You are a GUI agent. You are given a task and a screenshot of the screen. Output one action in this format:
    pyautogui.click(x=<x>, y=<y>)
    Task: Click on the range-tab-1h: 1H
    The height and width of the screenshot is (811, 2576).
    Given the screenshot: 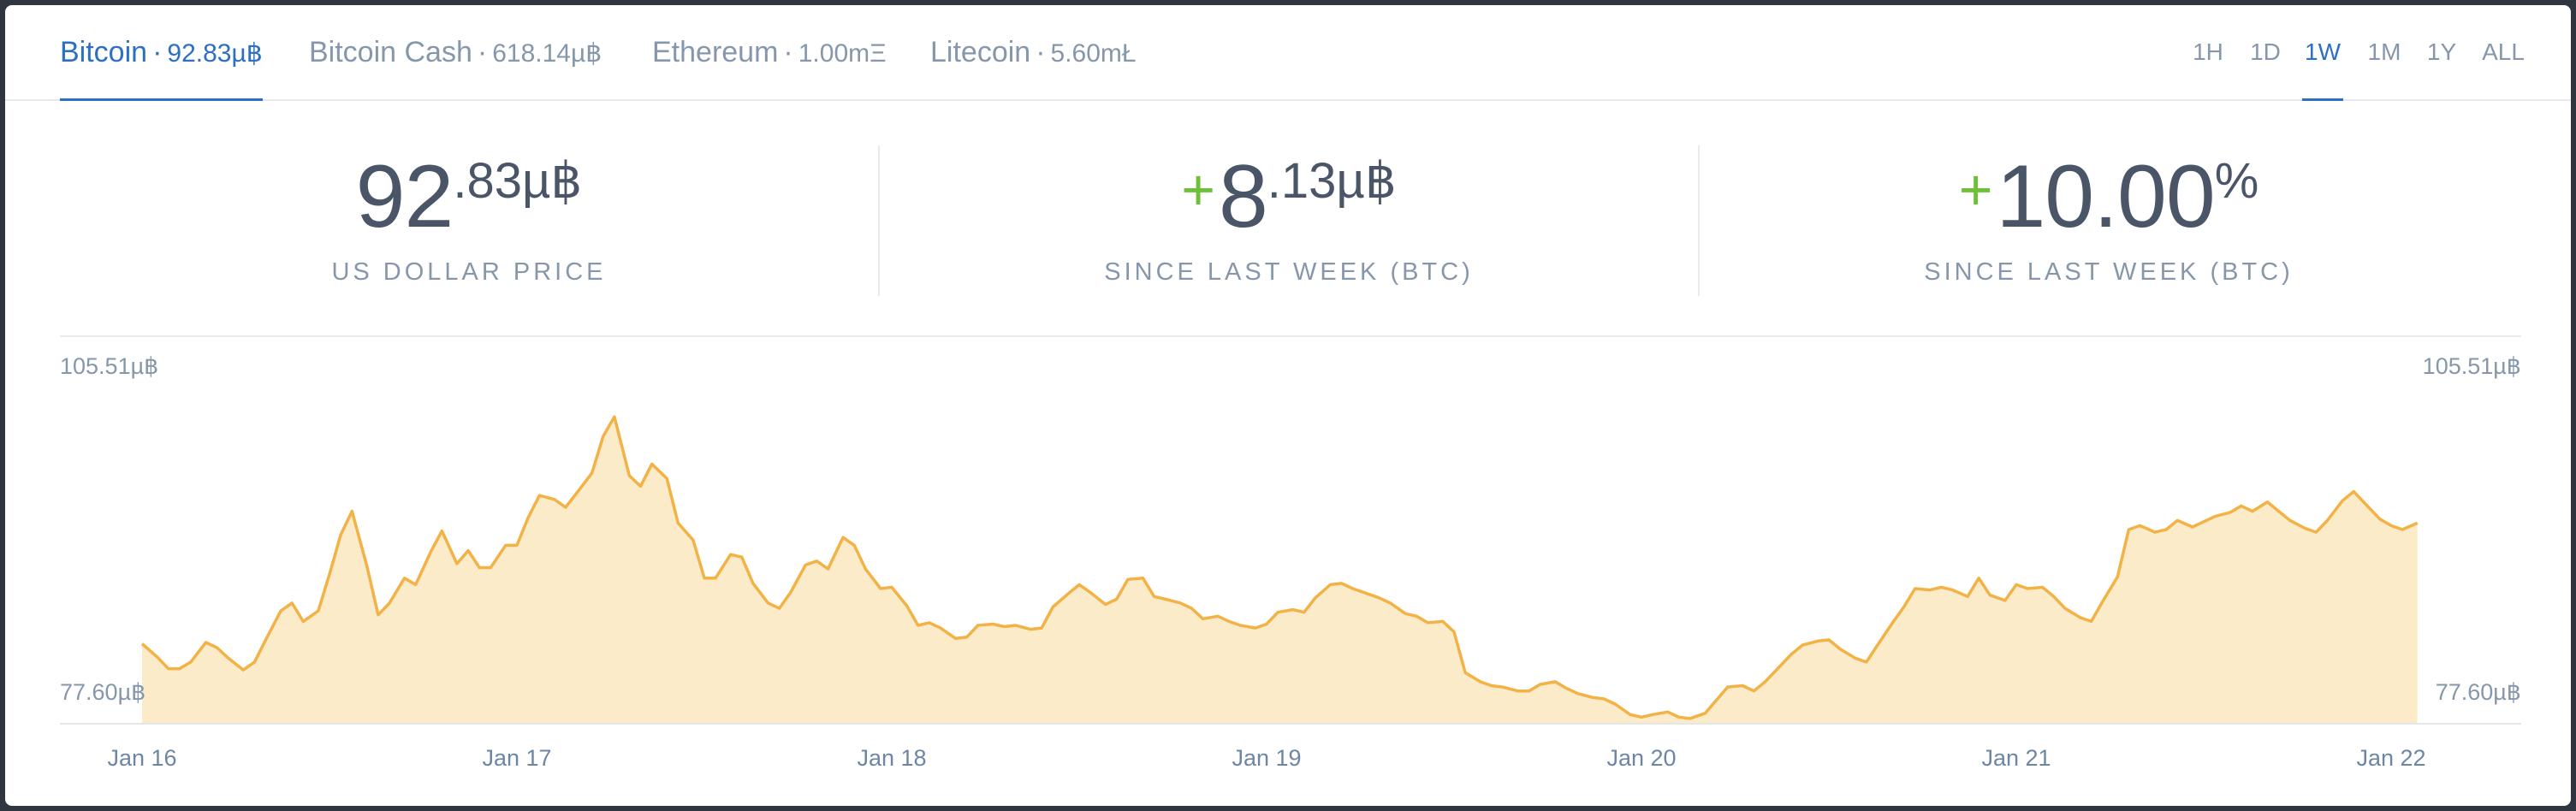 What is the action you would take?
    pyautogui.click(x=2208, y=52)
    